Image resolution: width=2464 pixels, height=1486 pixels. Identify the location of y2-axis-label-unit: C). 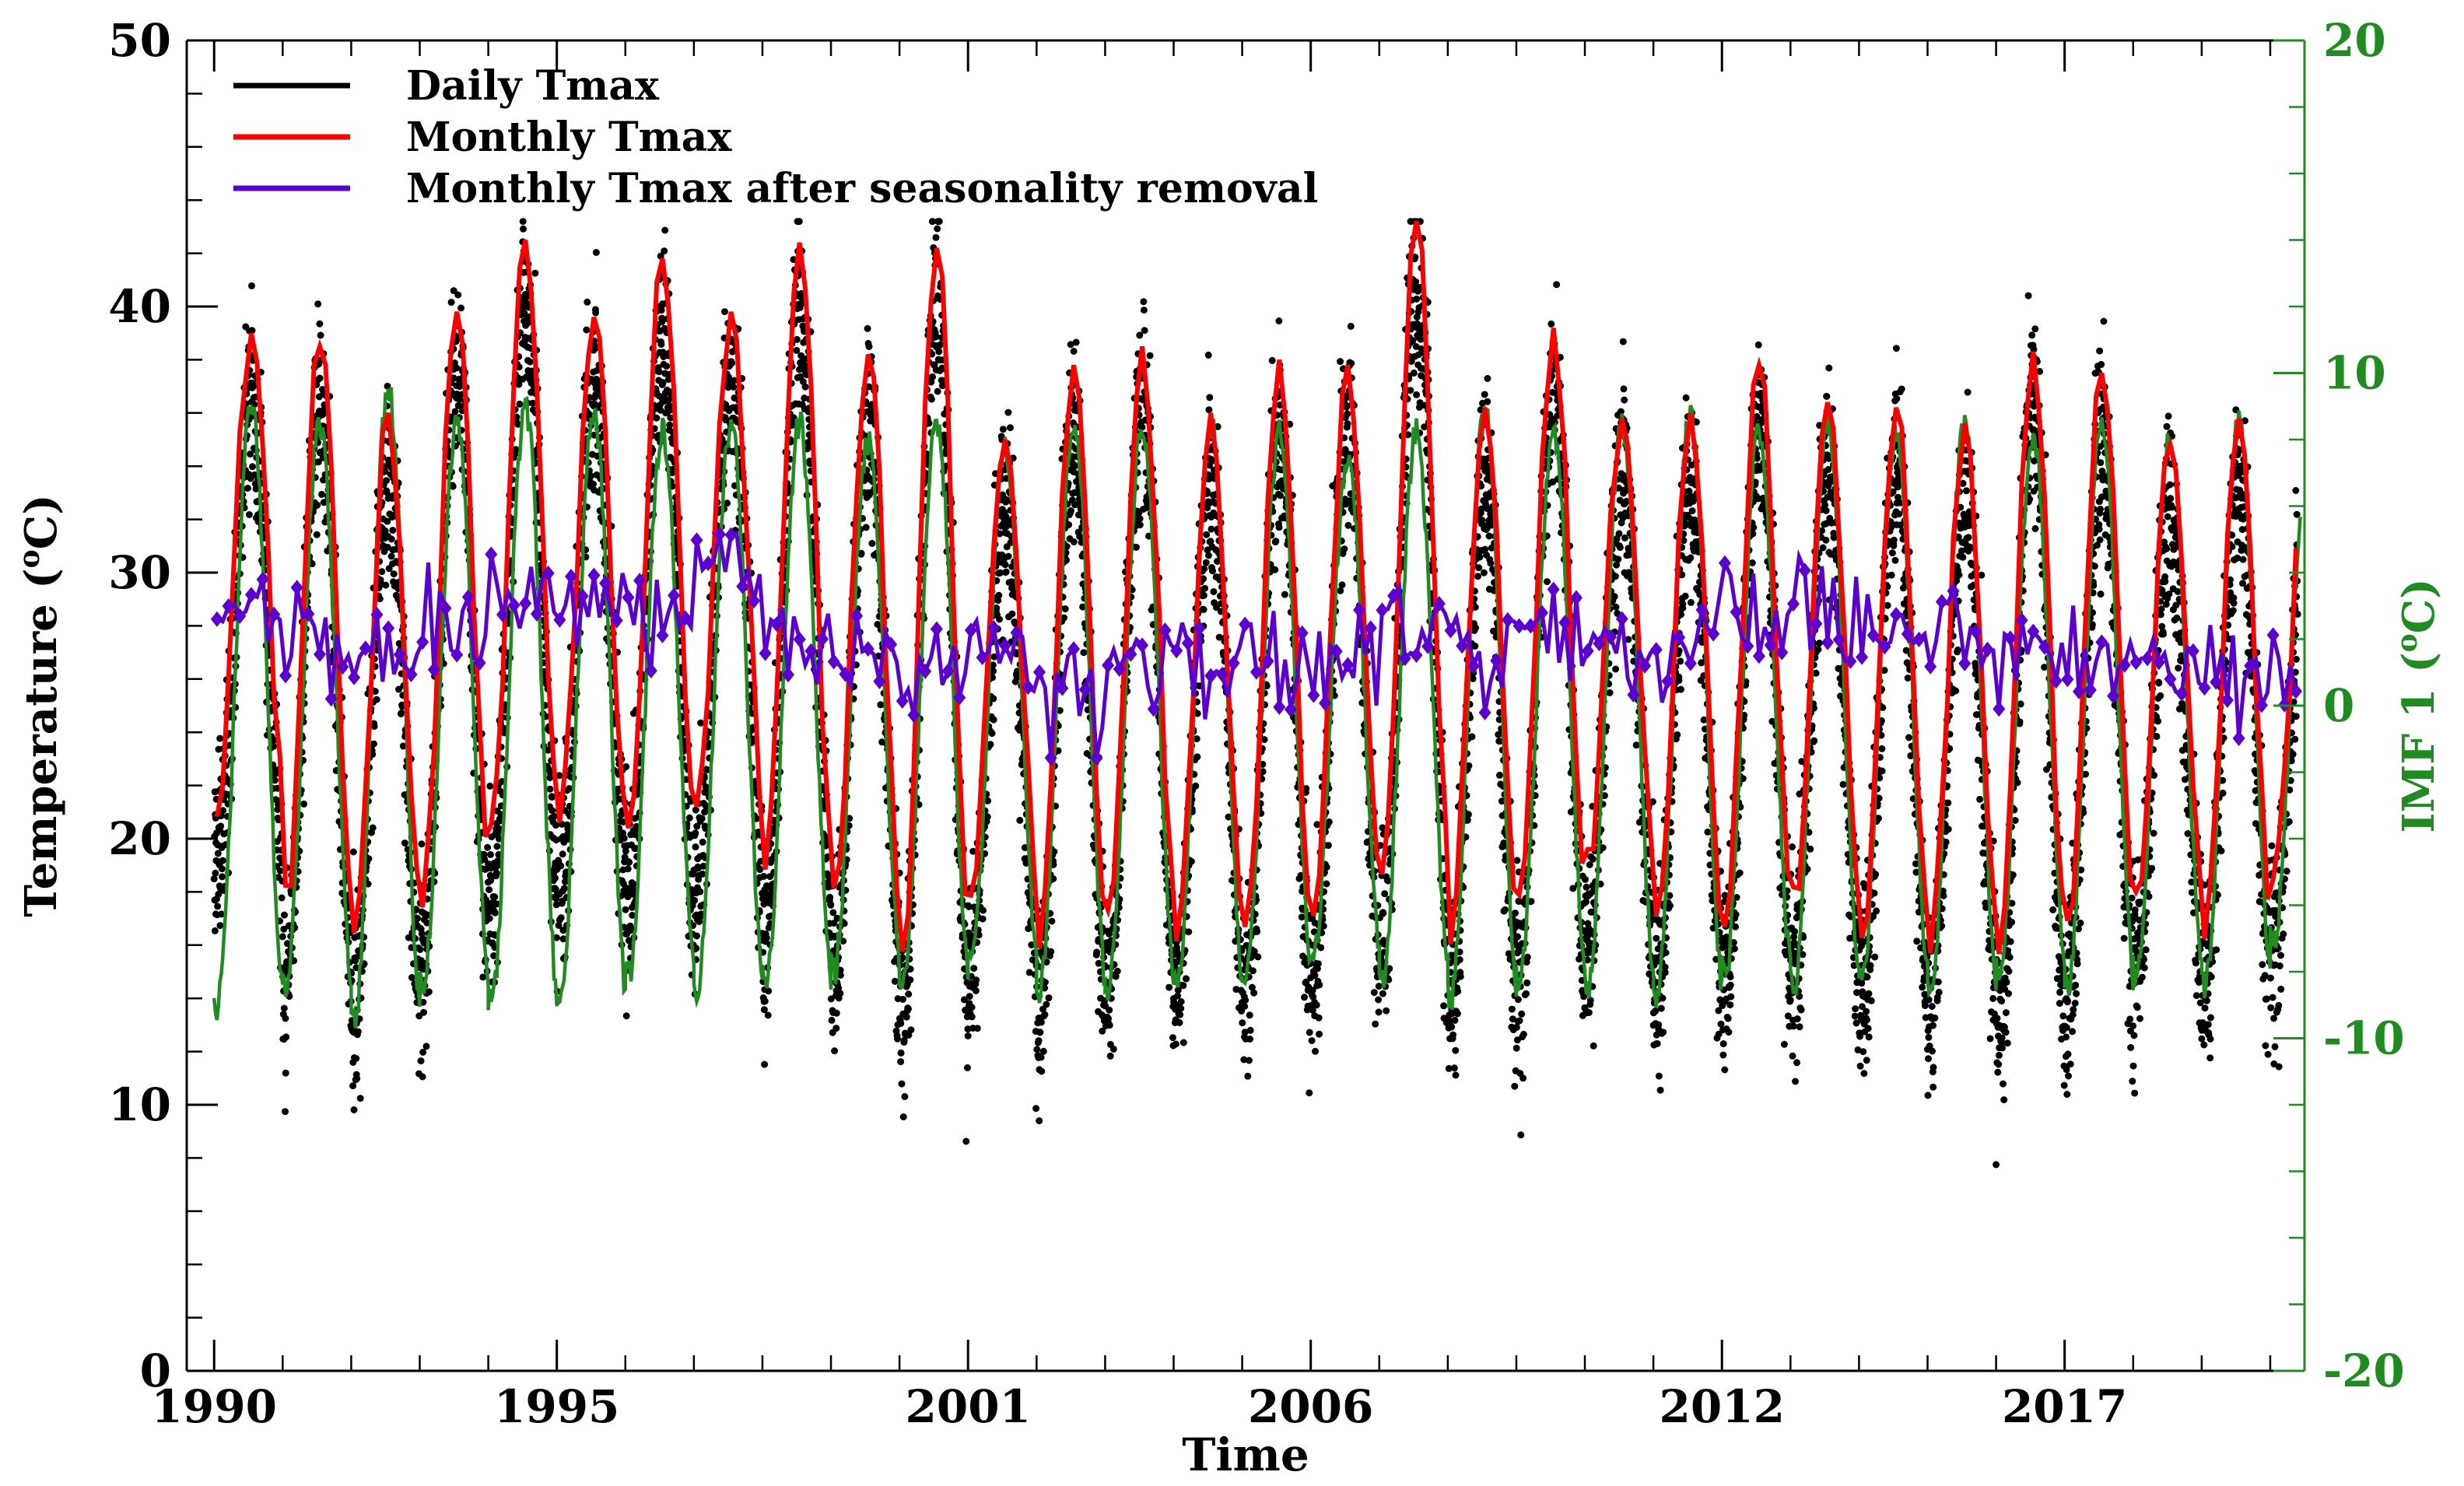
(2419, 605).